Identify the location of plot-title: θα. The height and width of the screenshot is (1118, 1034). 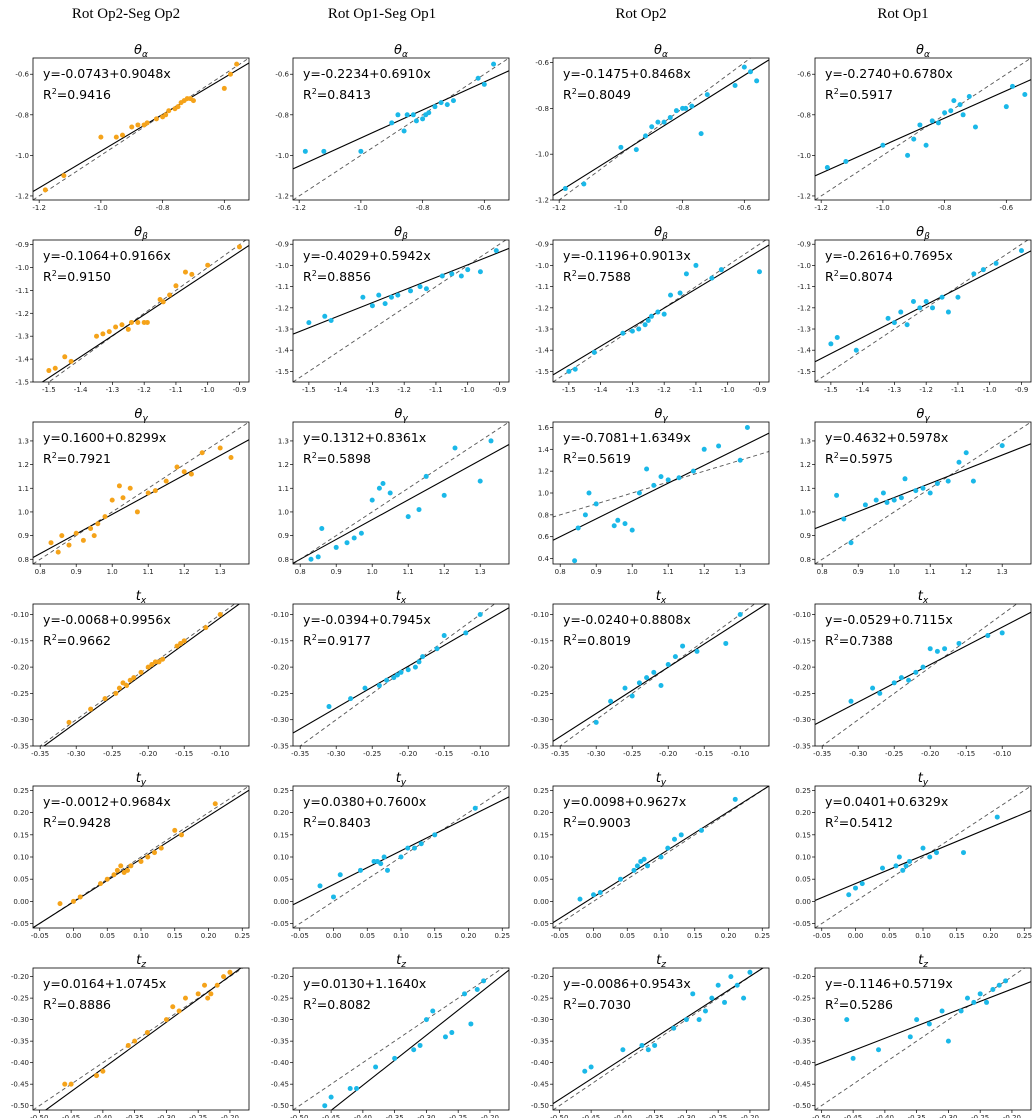
(923, 51).